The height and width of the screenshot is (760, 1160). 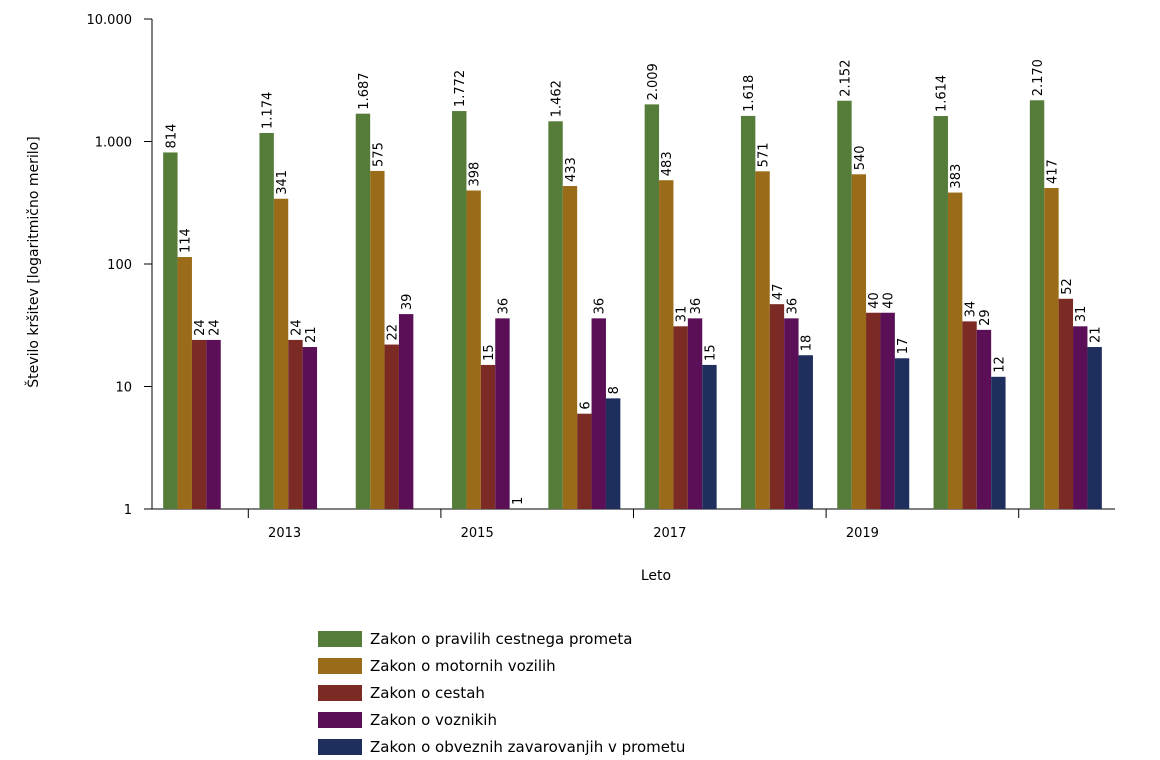 I want to click on data-label: 2.170, so click(x=1038, y=77).